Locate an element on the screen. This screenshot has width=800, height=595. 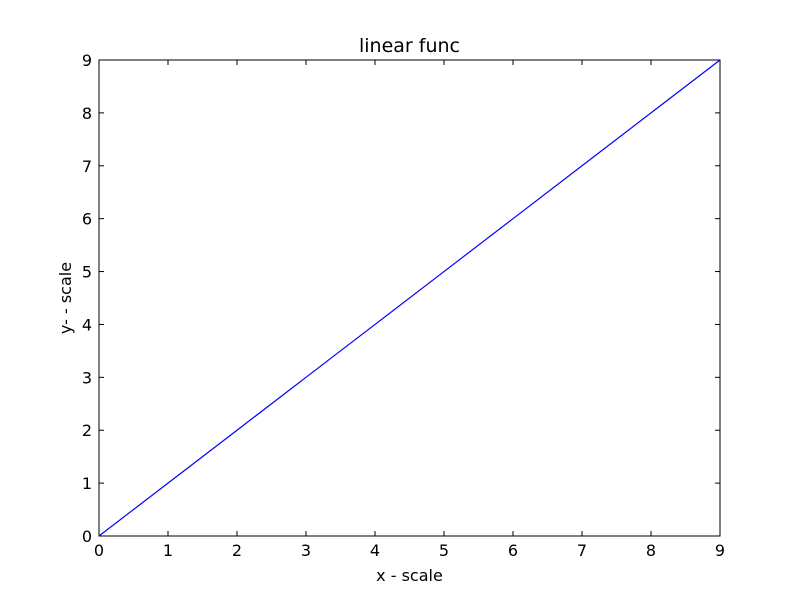
x-tick-label: 9 is located at coordinates (720, 550).